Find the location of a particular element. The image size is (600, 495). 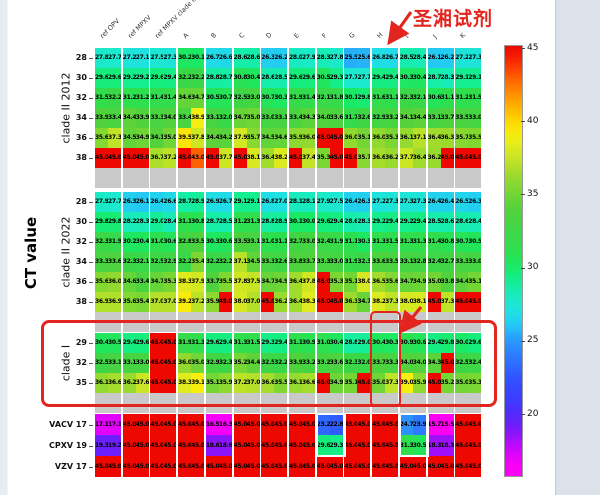

window-edge-strip is located at coordinates (4, 247).